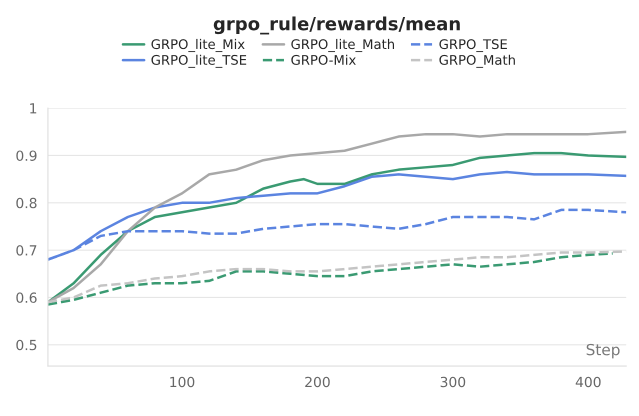 The image size is (639, 416). What do you see at coordinates (337, 25) in the screenshot?
I see `chart-title: grpo_rule/rewards/mean` at bounding box center [337, 25].